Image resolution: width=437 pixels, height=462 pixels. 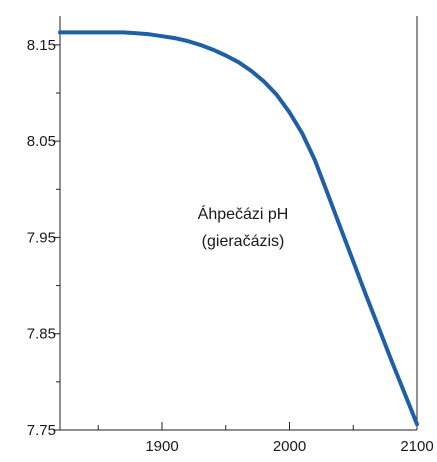 What do you see at coordinates (243, 241) in the screenshot?
I see `annotation-line-2: (gieračázis)` at bounding box center [243, 241].